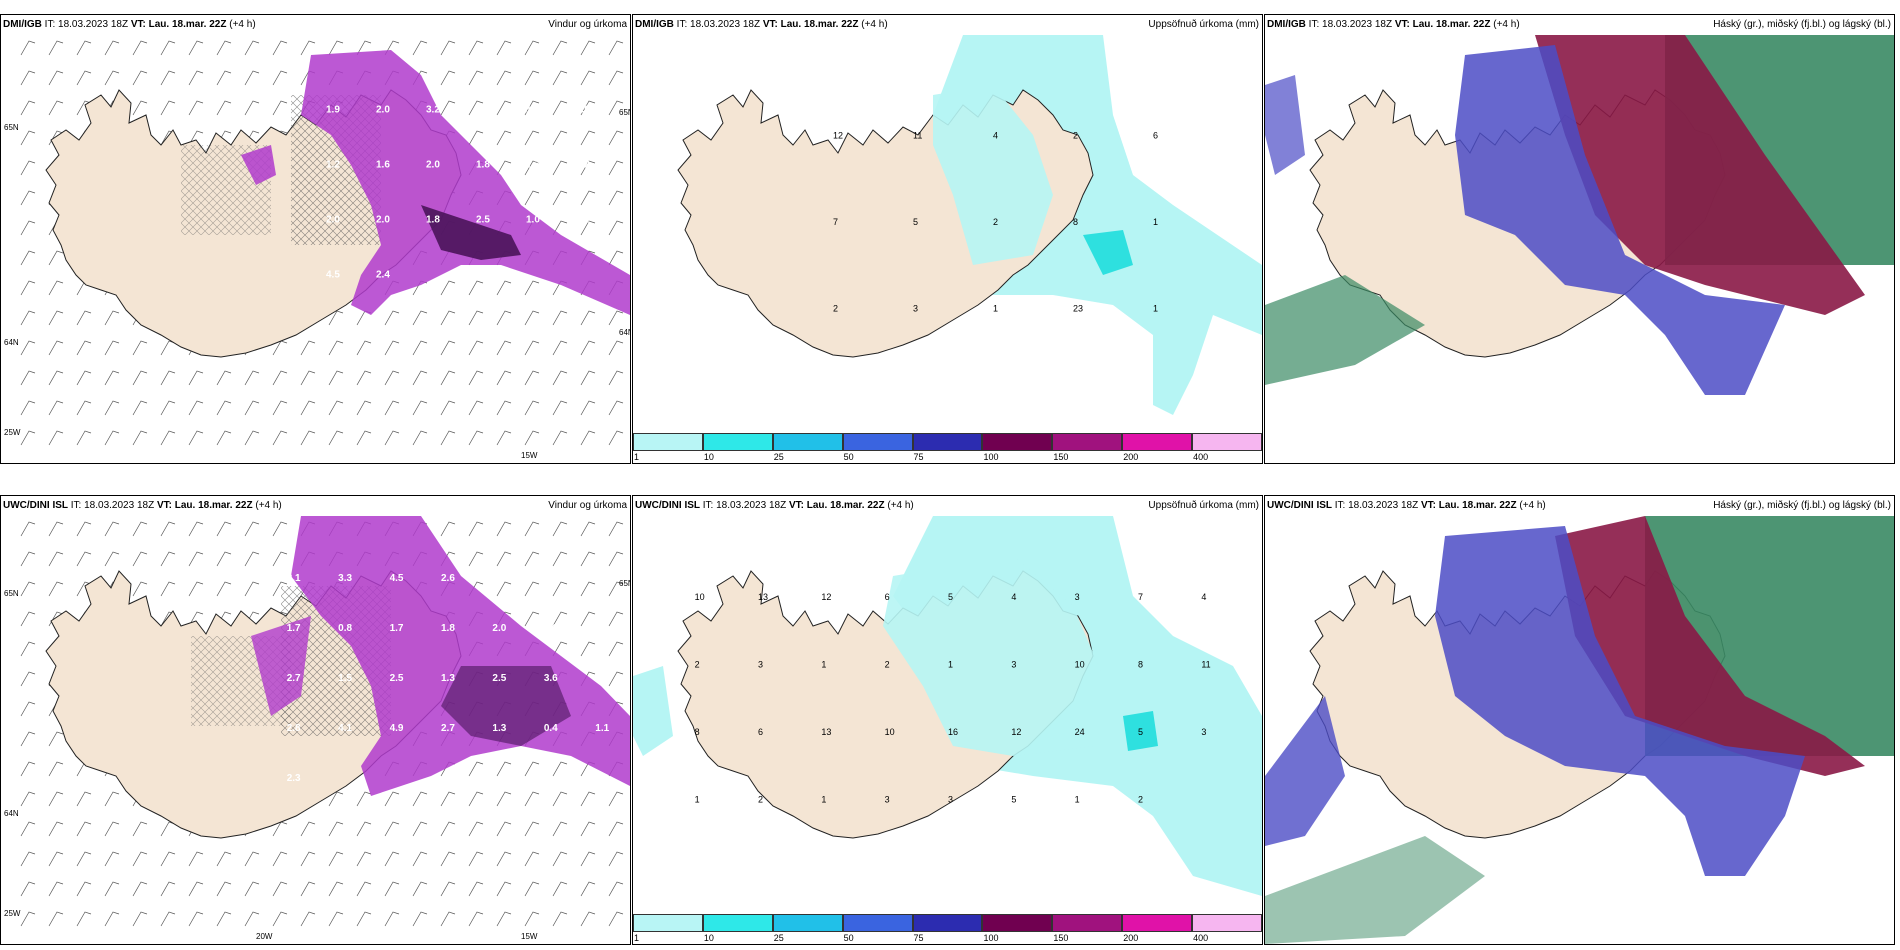 Image resolution: width=1900 pixels, height=950 pixels. What do you see at coordinates (1061, 938) in the screenshot?
I see `legend-label: 150` at bounding box center [1061, 938].